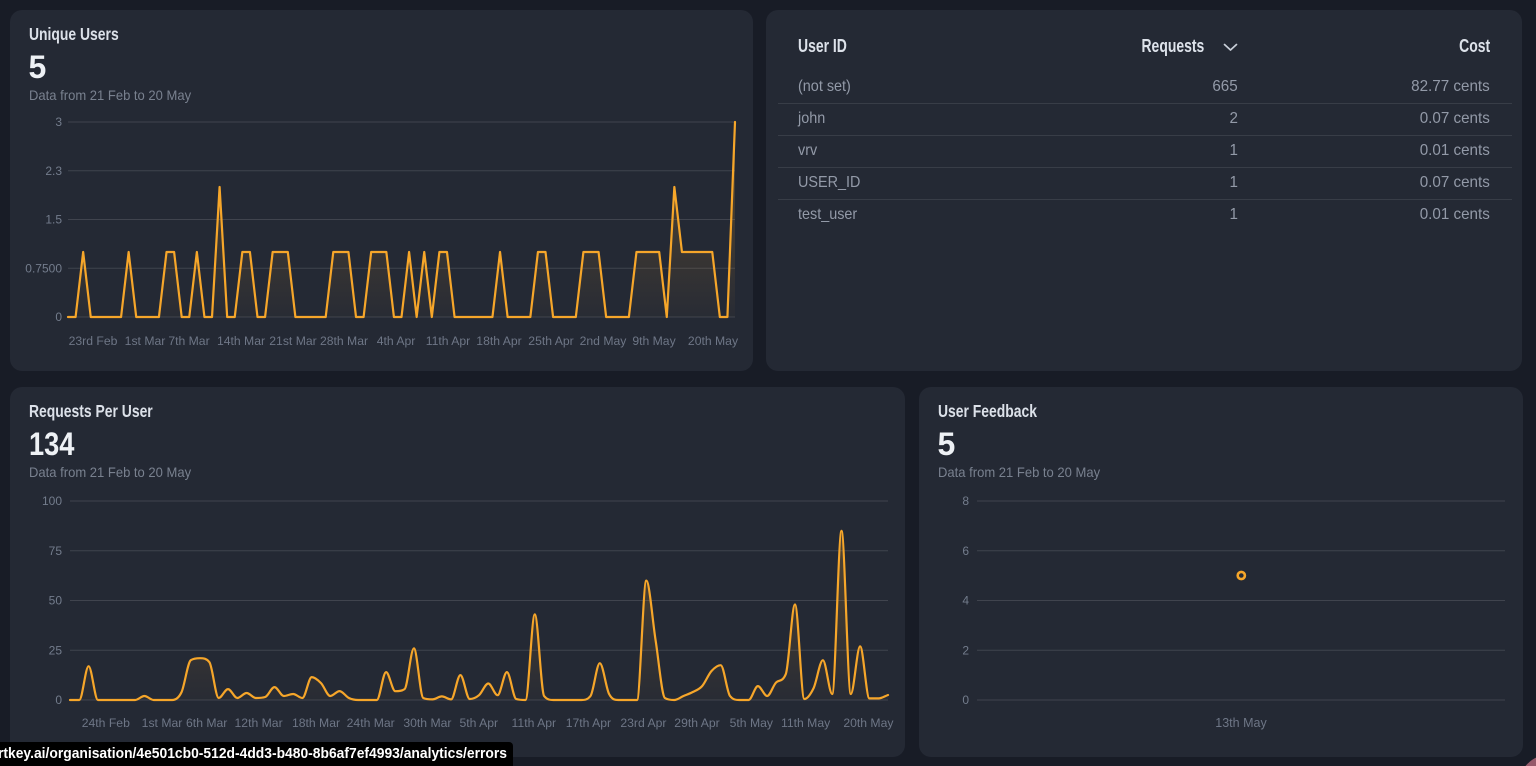 This screenshot has height=766, width=1536. Describe the element at coordinates (806, 723) in the screenshot. I see `svg-text: 11th May` at that location.